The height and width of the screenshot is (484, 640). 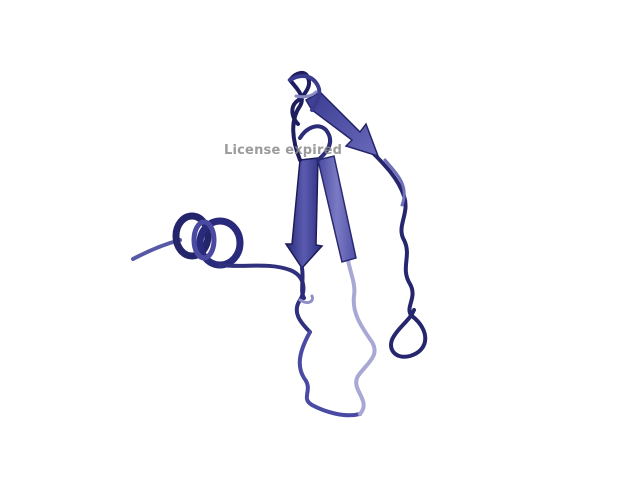 I want to click on n-terminal-coil, so click(x=156, y=249).